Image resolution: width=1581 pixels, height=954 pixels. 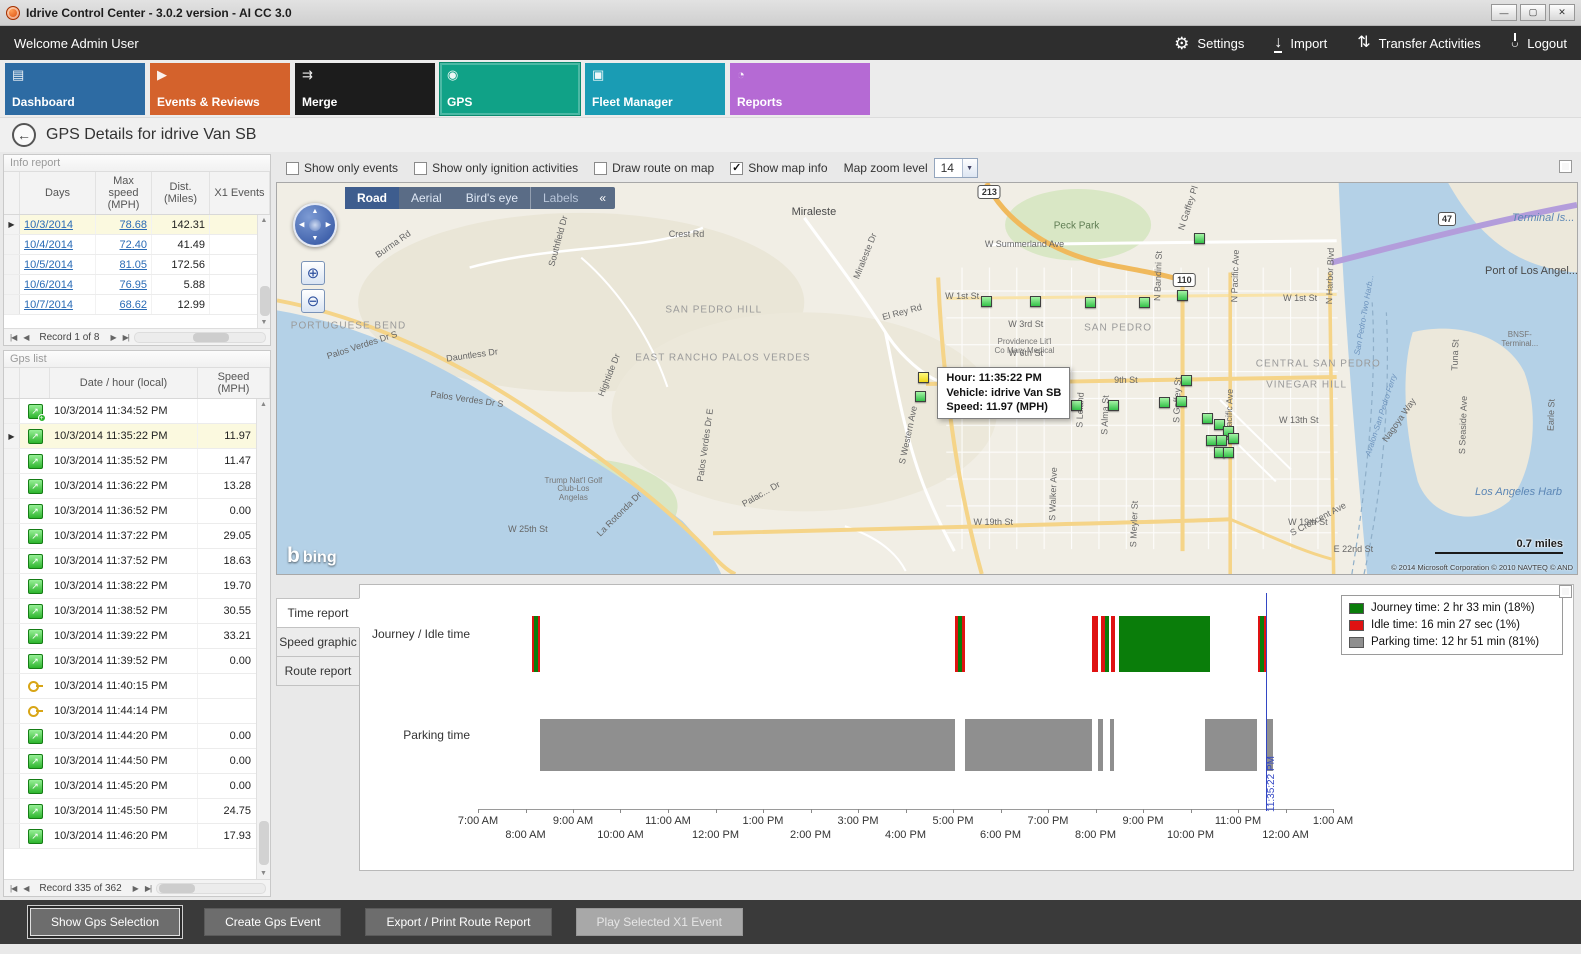 I want to click on max-speed-link: 81.05, so click(x=124, y=265).